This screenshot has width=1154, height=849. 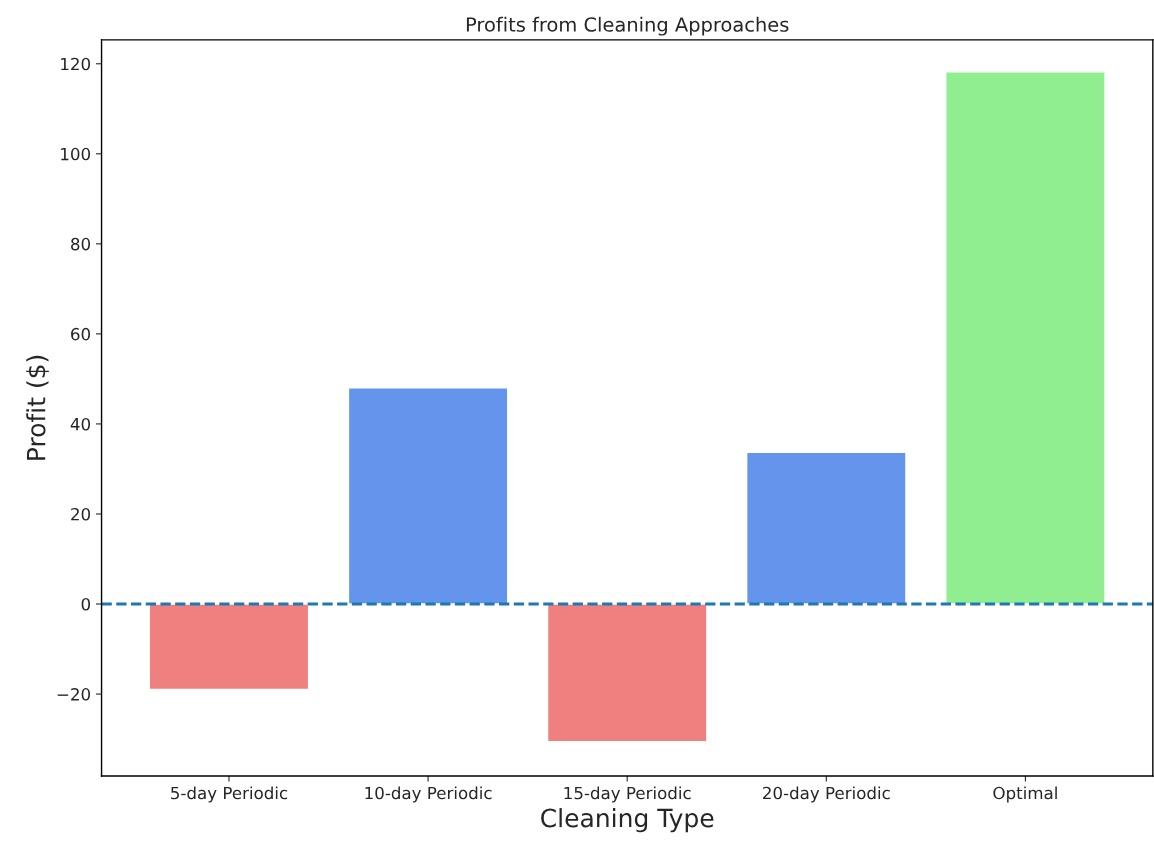 I want to click on x-axis-title: Cleaning Type, so click(x=627, y=820).